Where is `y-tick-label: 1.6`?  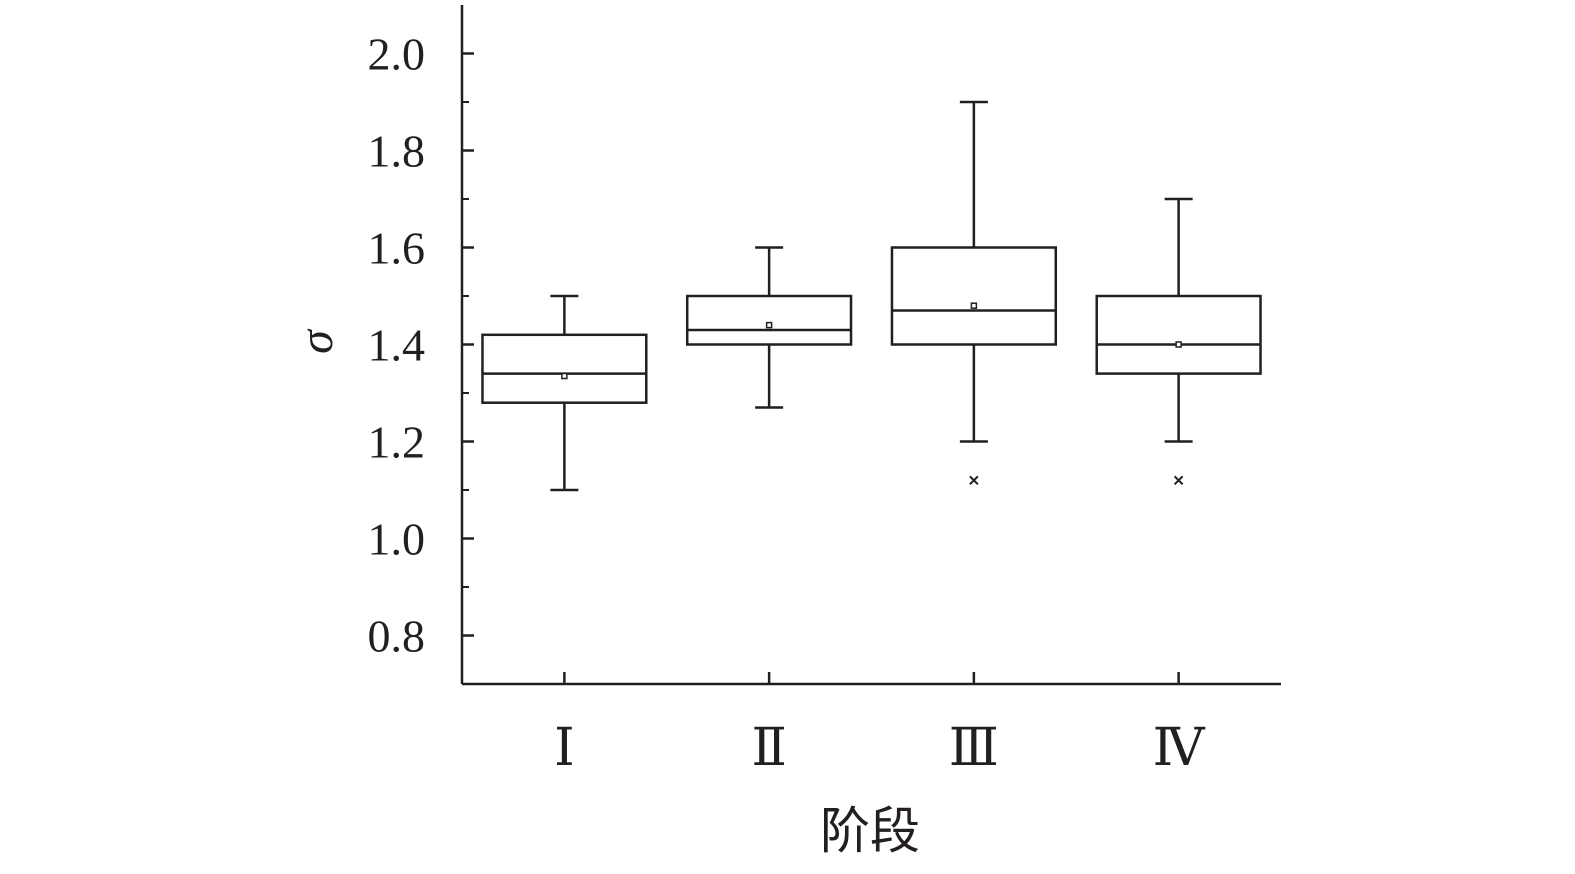
y-tick-label: 1.6 is located at coordinates (397, 248).